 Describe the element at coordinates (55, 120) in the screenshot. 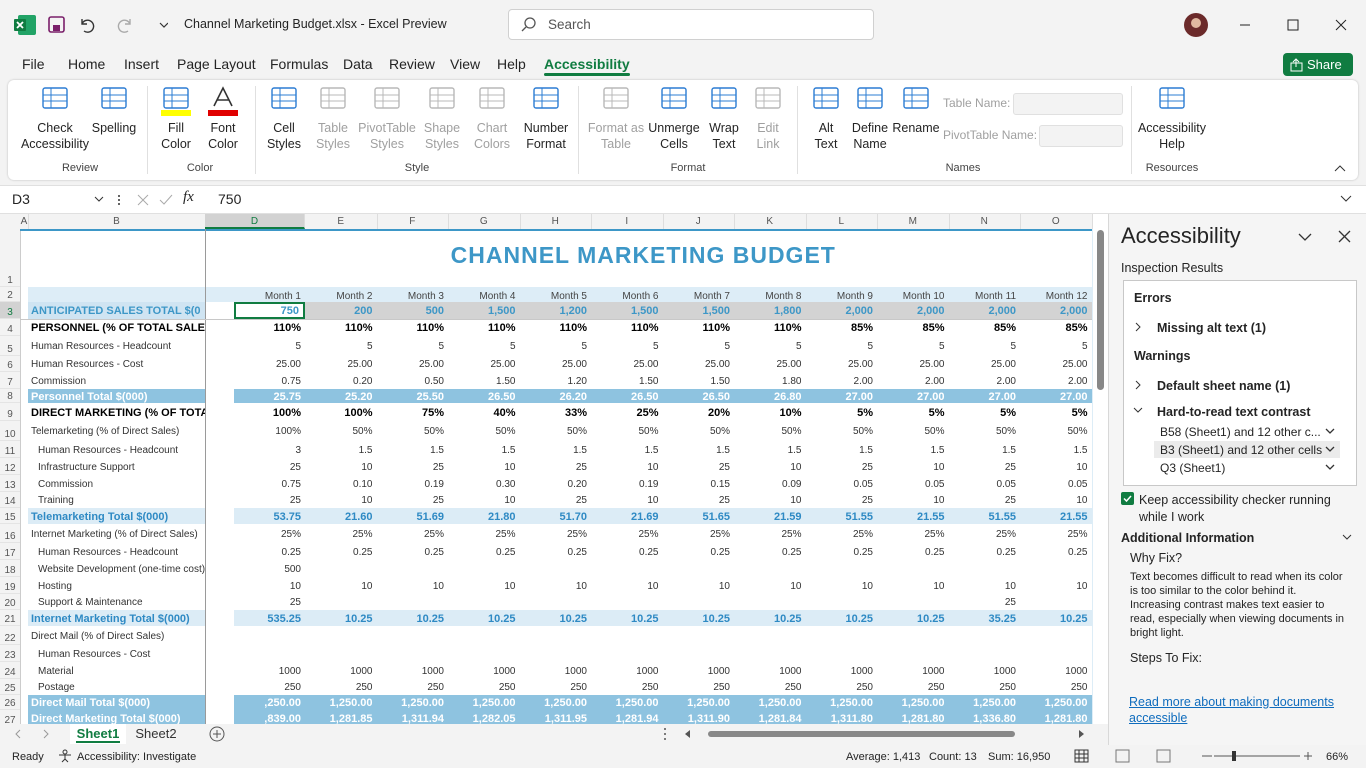

I see `ribbon-button: Check Accessibility` at that location.